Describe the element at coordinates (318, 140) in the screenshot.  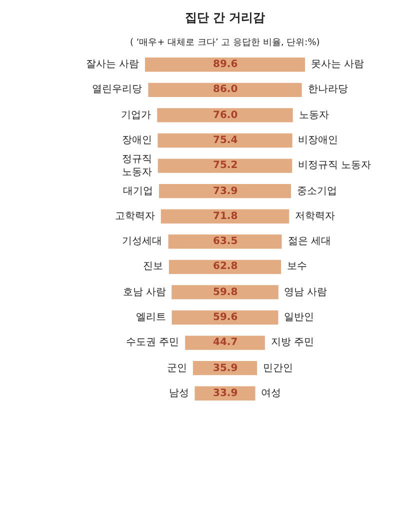
I see `category-label: 비장애인` at that location.